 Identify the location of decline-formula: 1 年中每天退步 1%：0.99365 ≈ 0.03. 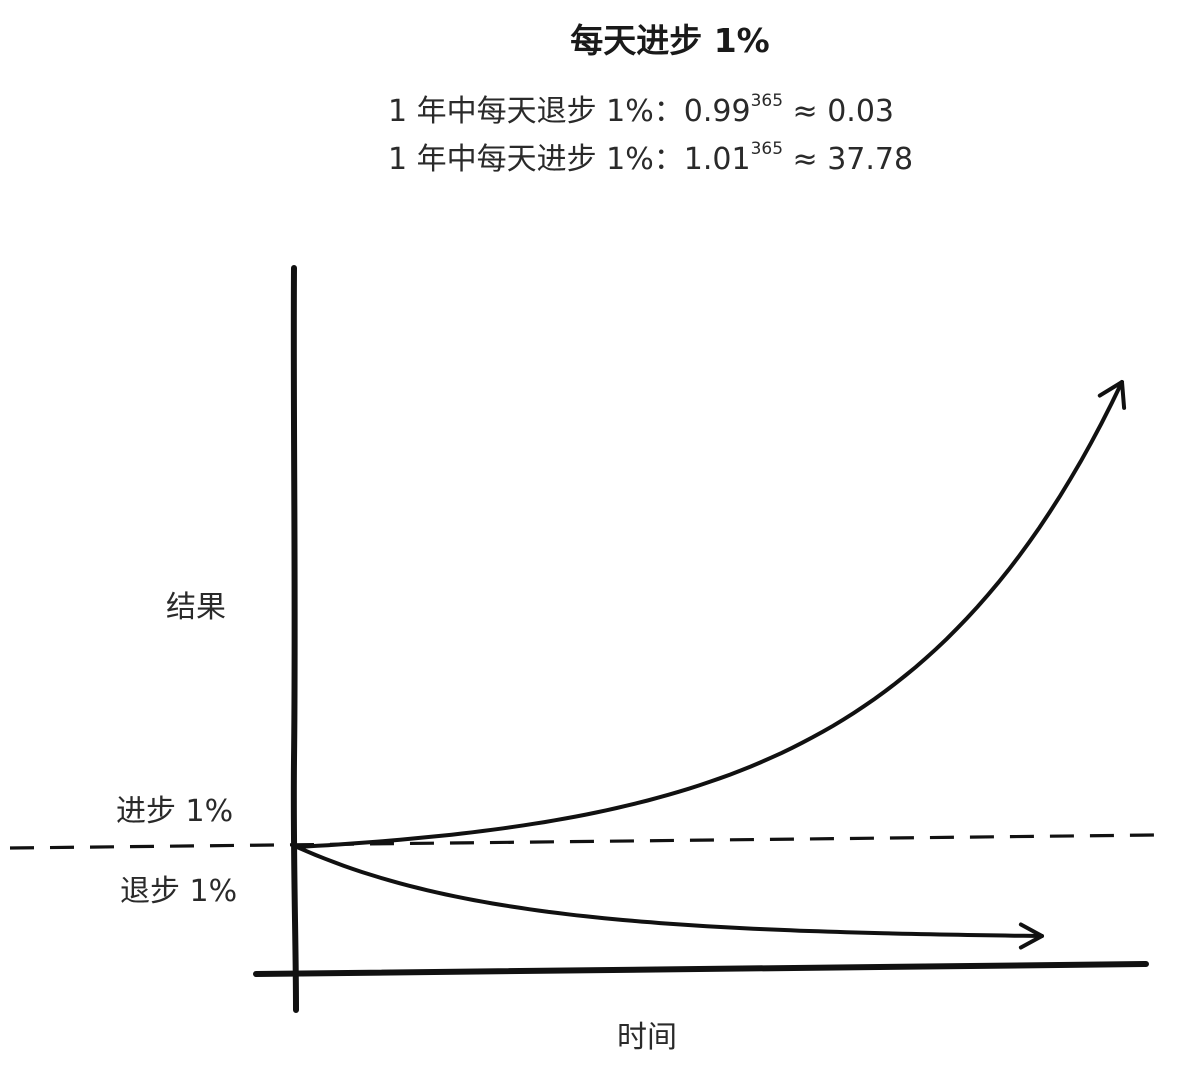
(641, 108).